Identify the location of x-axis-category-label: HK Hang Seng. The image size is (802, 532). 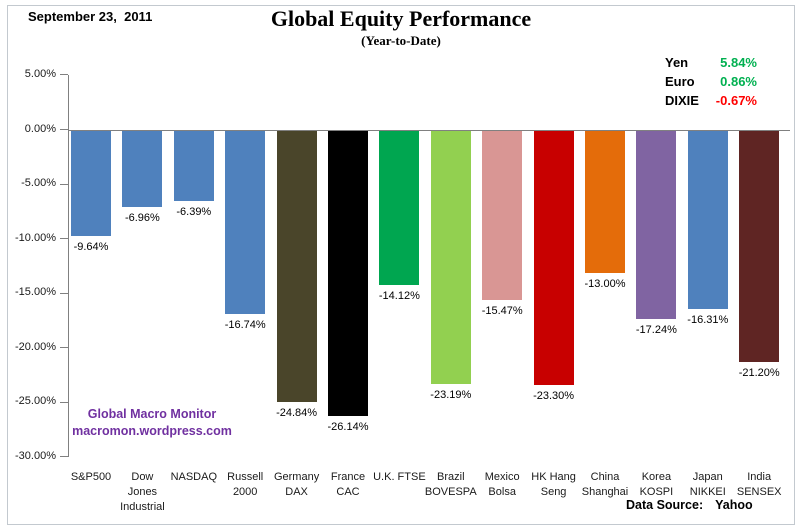
(554, 485).